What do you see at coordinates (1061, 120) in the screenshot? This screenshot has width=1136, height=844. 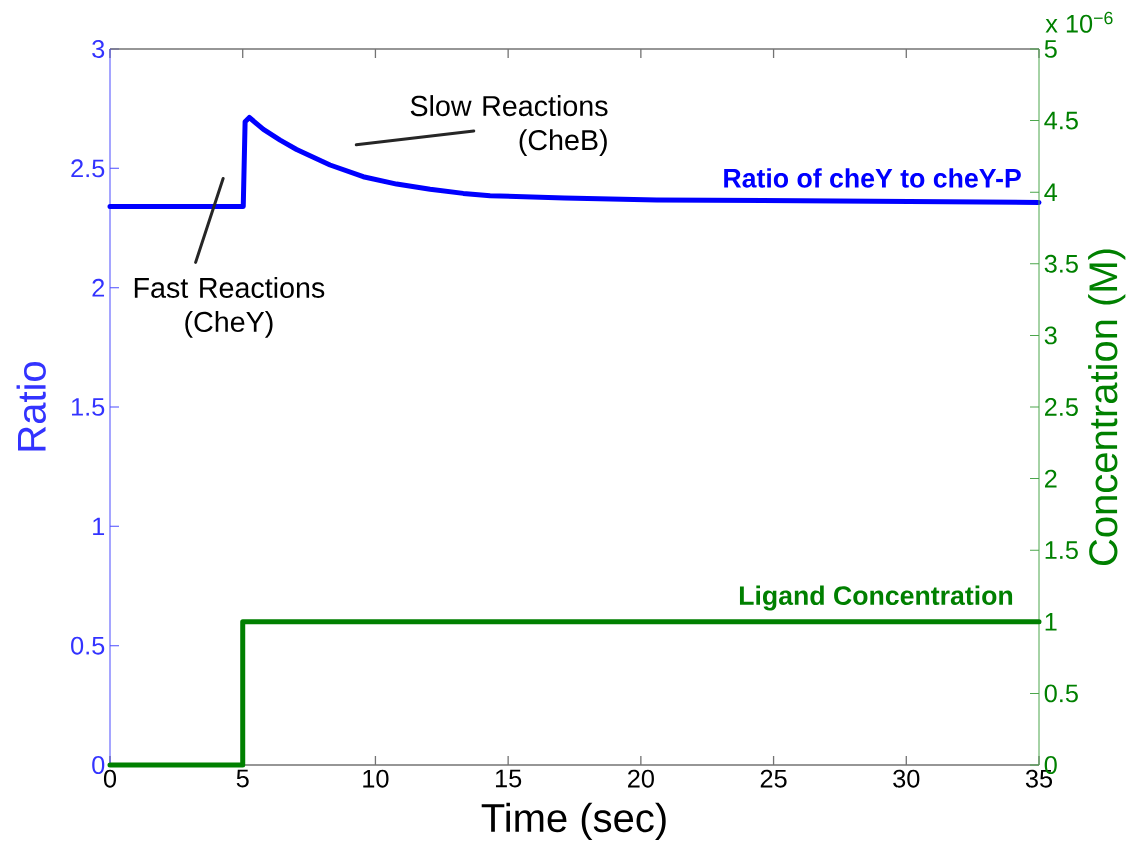 I see `y2-tick-label: 4.5` at bounding box center [1061, 120].